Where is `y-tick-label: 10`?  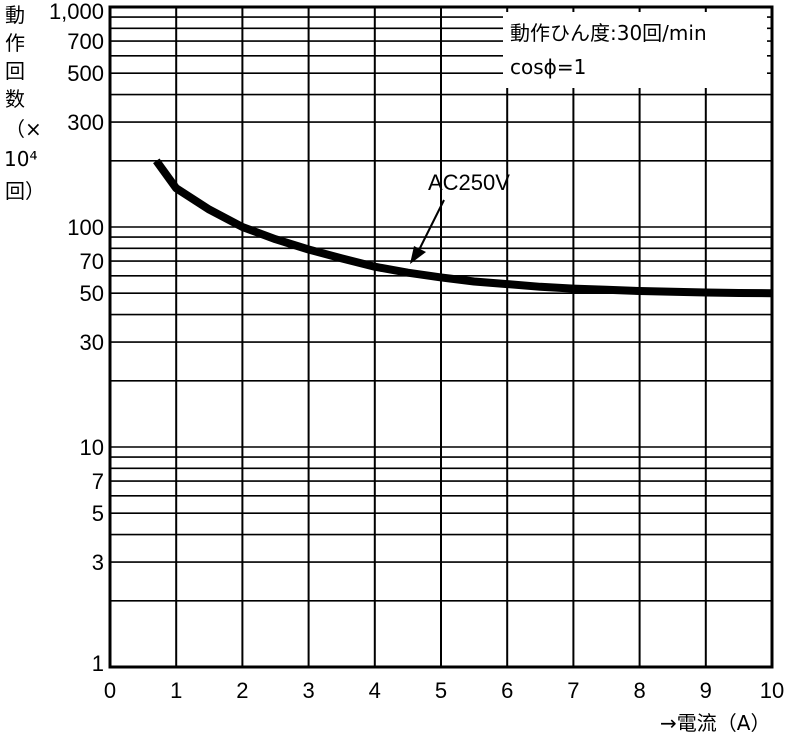
y-tick-label: 10 is located at coordinates (92, 447).